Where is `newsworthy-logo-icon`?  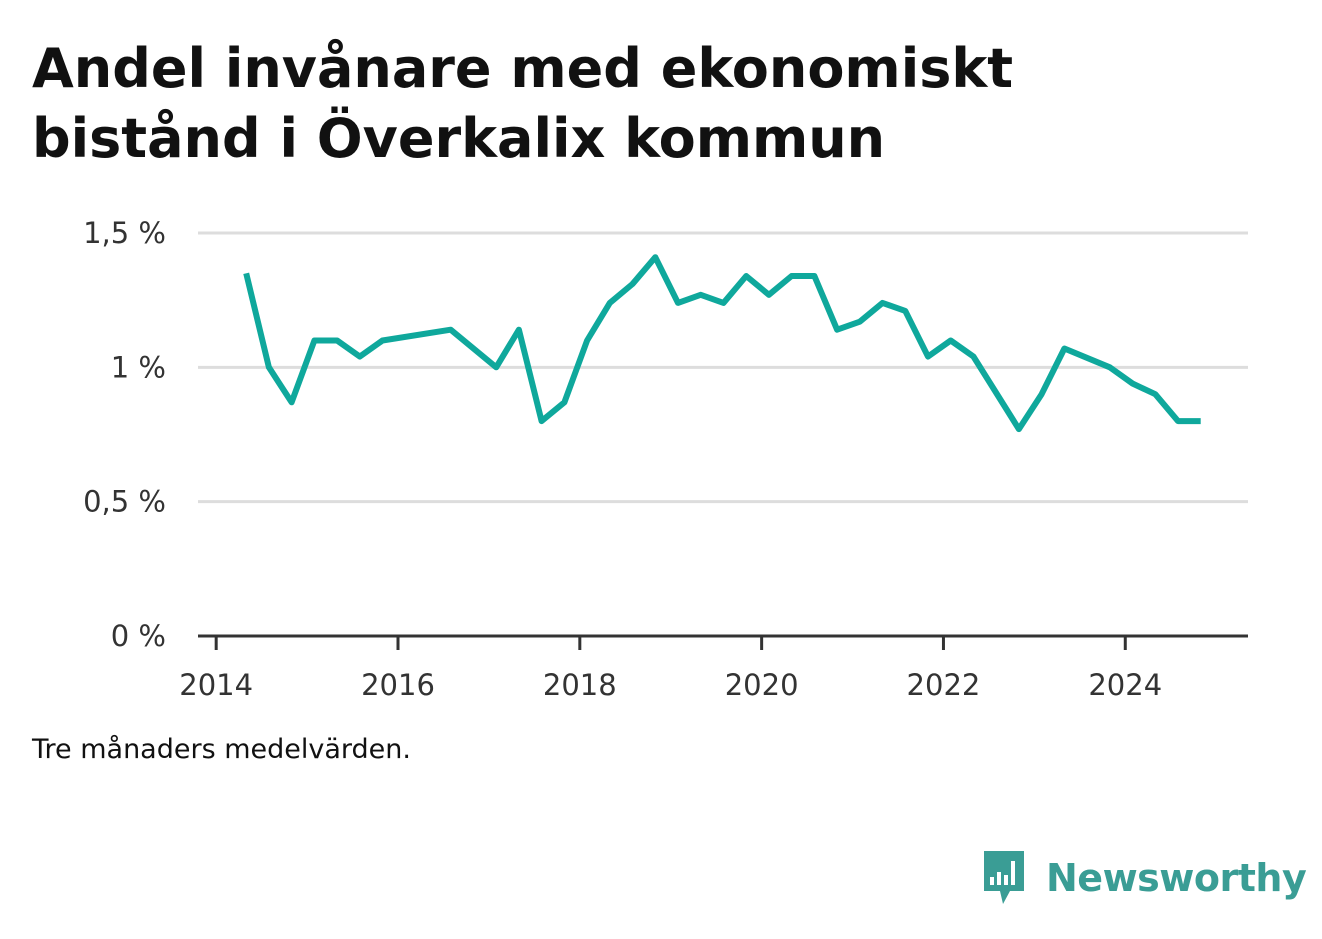 newsworthy-logo-icon is located at coordinates (1004, 877).